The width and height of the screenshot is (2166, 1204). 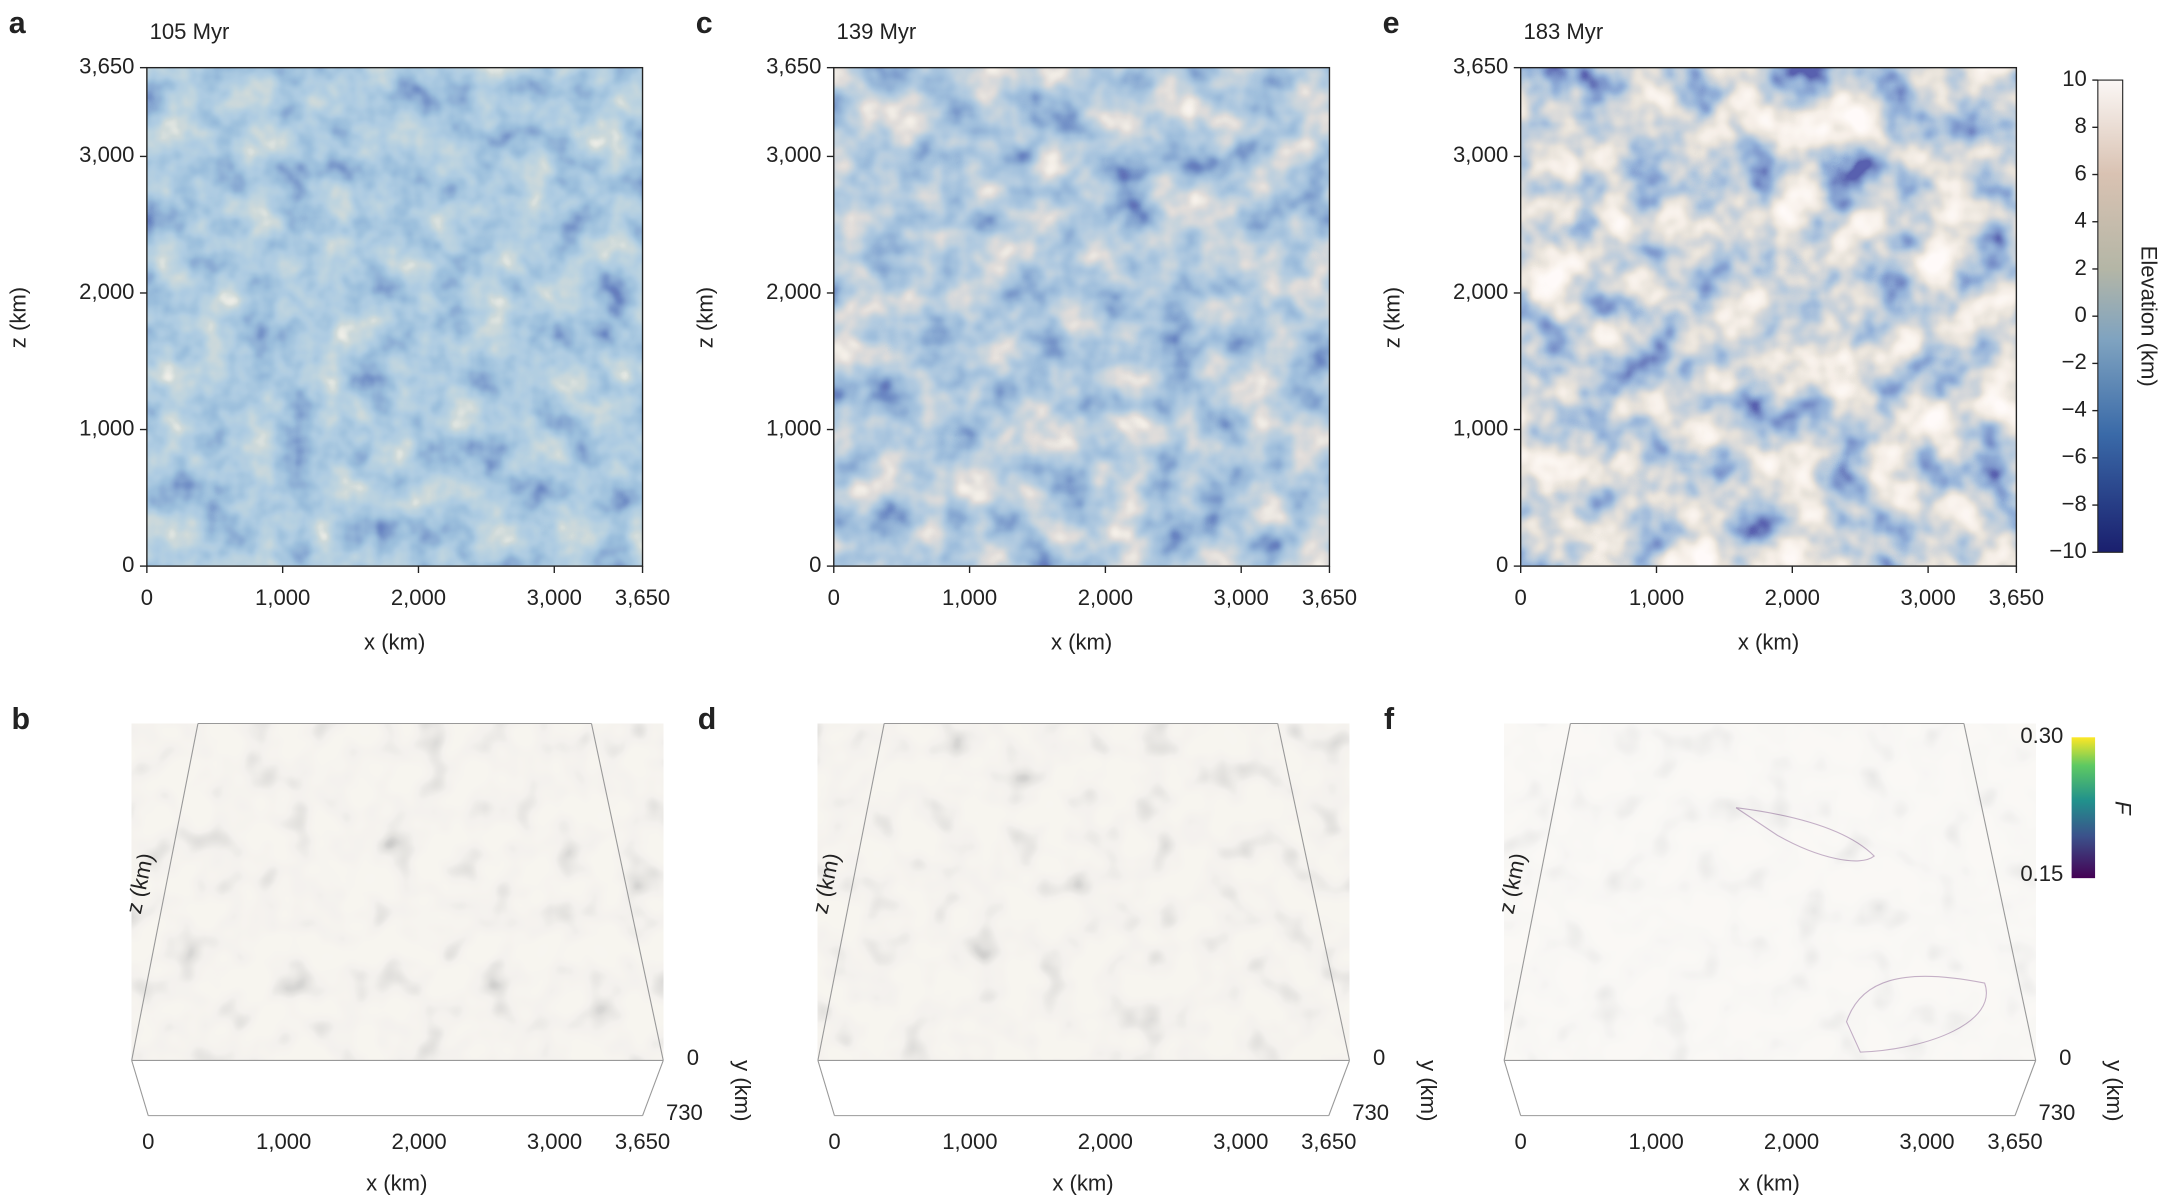 What do you see at coordinates (2074, 361) in the screenshot?
I see `colorbar-tick-label: −2` at bounding box center [2074, 361].